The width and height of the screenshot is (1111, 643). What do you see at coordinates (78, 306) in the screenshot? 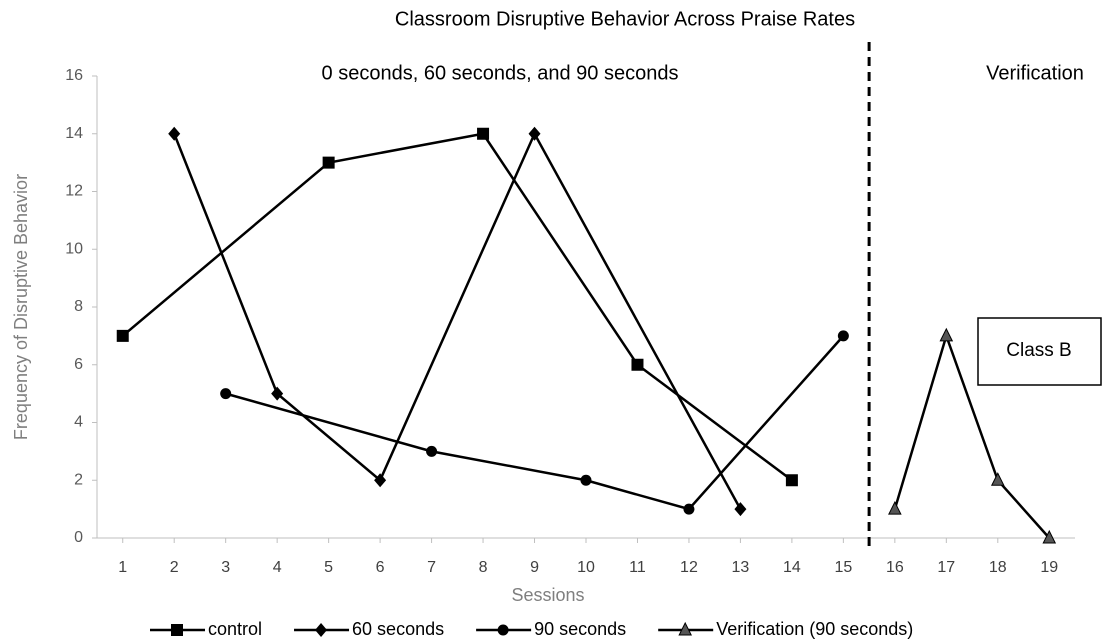
I see `y-tick-label: 8` at bounding box center [78, 306].